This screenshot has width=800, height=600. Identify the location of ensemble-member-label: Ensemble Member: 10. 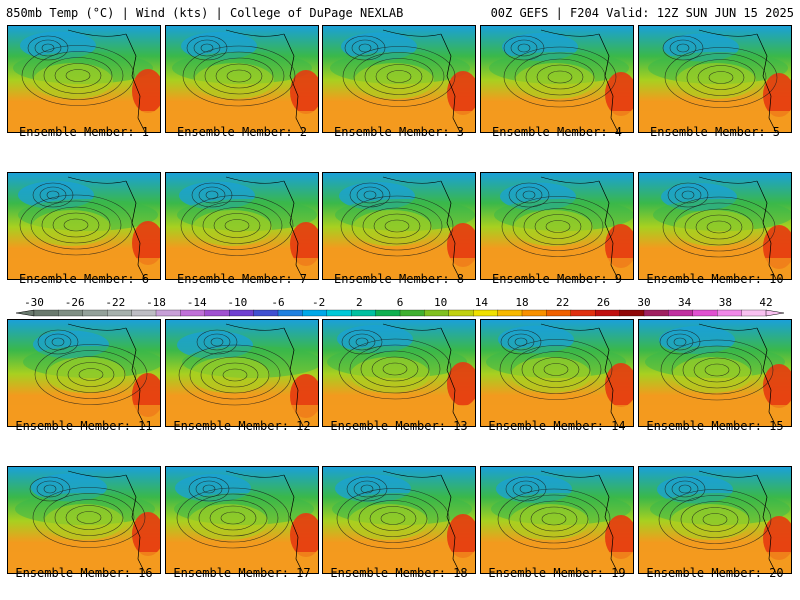
(715, 279).